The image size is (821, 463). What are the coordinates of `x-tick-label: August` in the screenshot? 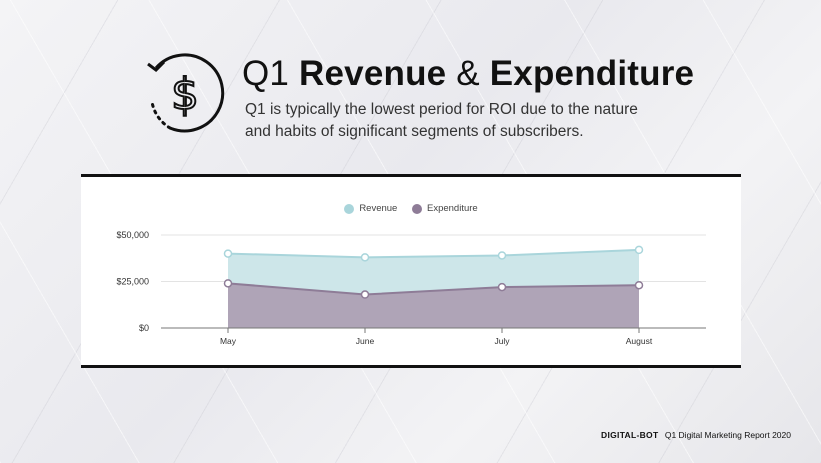 It's located at (639, 341).